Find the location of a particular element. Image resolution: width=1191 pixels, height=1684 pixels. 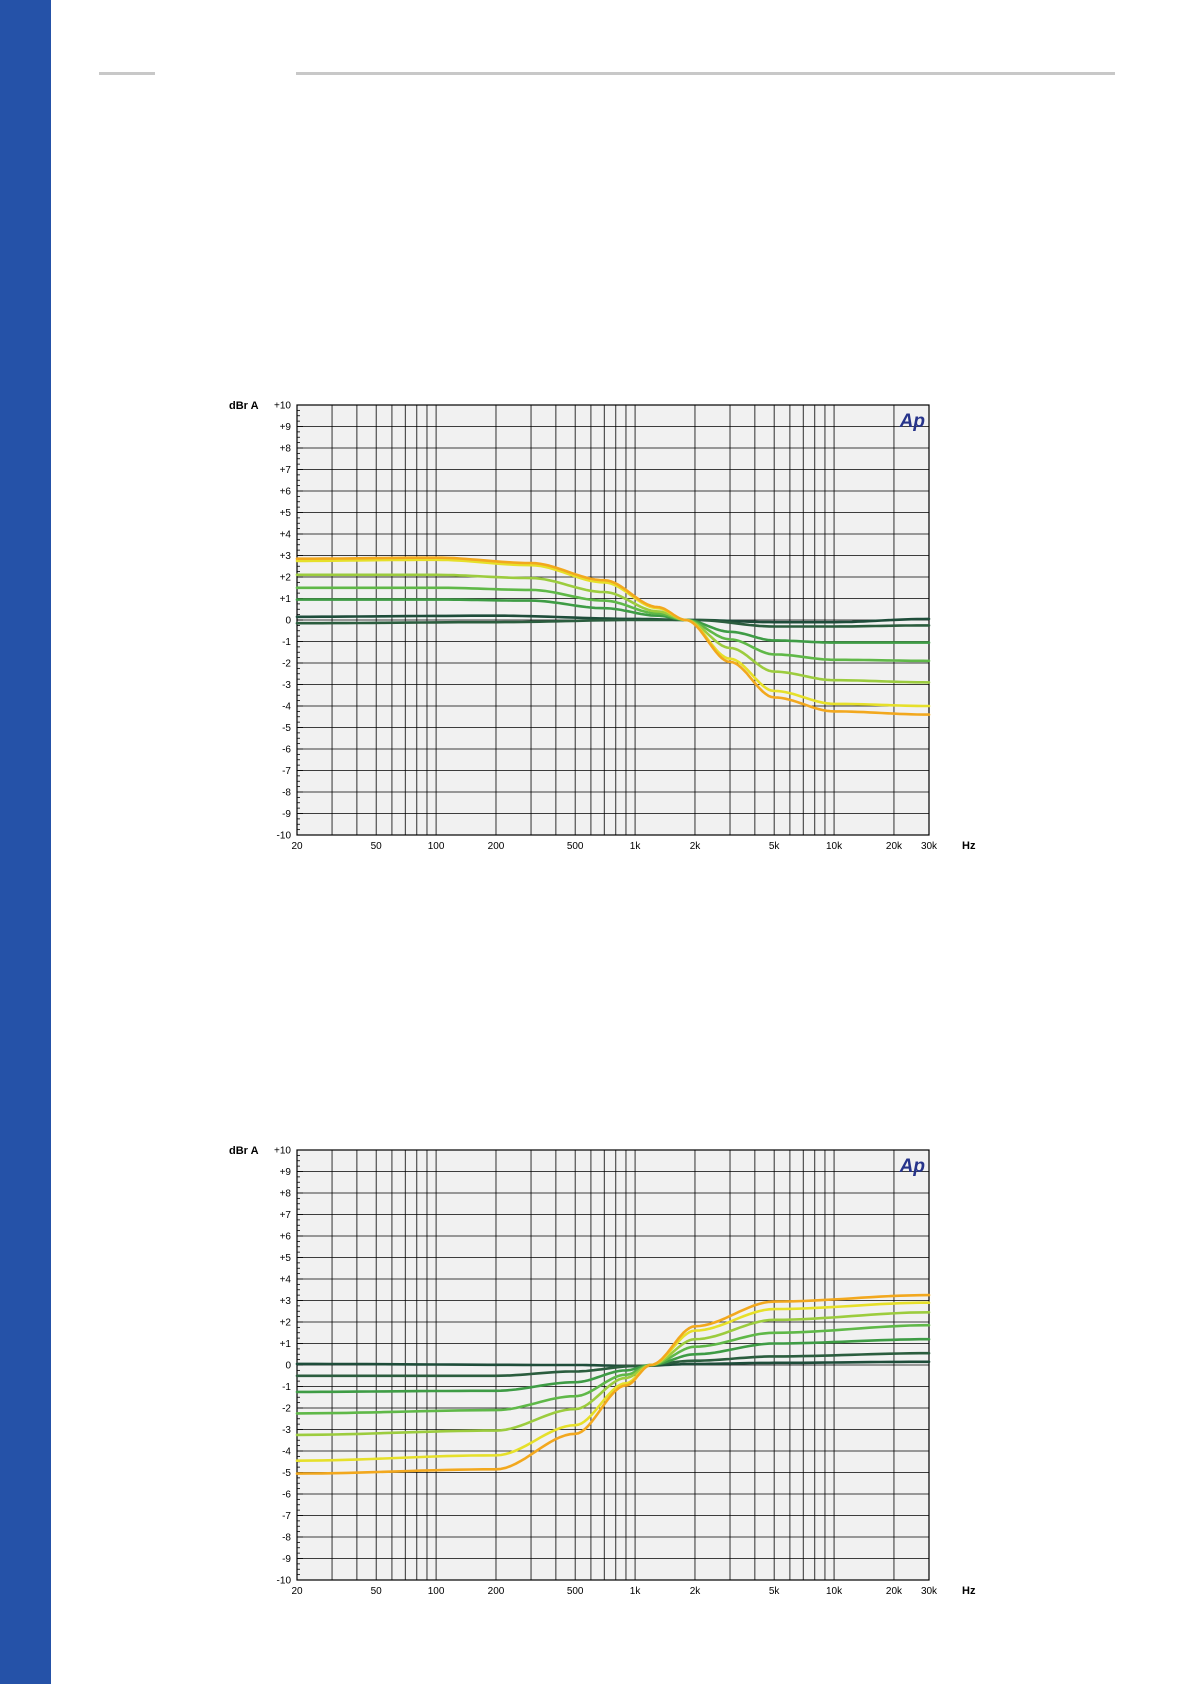

header-rule-left is located at coordinates (127, 73).